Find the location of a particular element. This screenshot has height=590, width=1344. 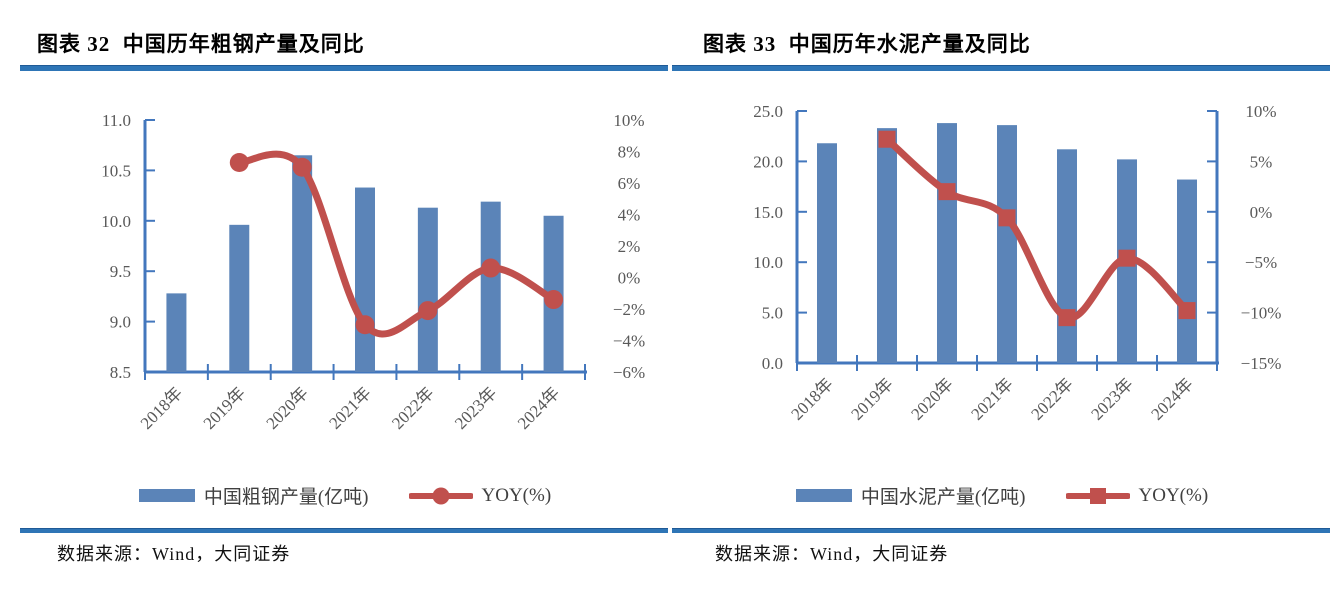

legend-label-bar-series: 中国水泥产量(亿吨) is located at coordinates (943, 497).